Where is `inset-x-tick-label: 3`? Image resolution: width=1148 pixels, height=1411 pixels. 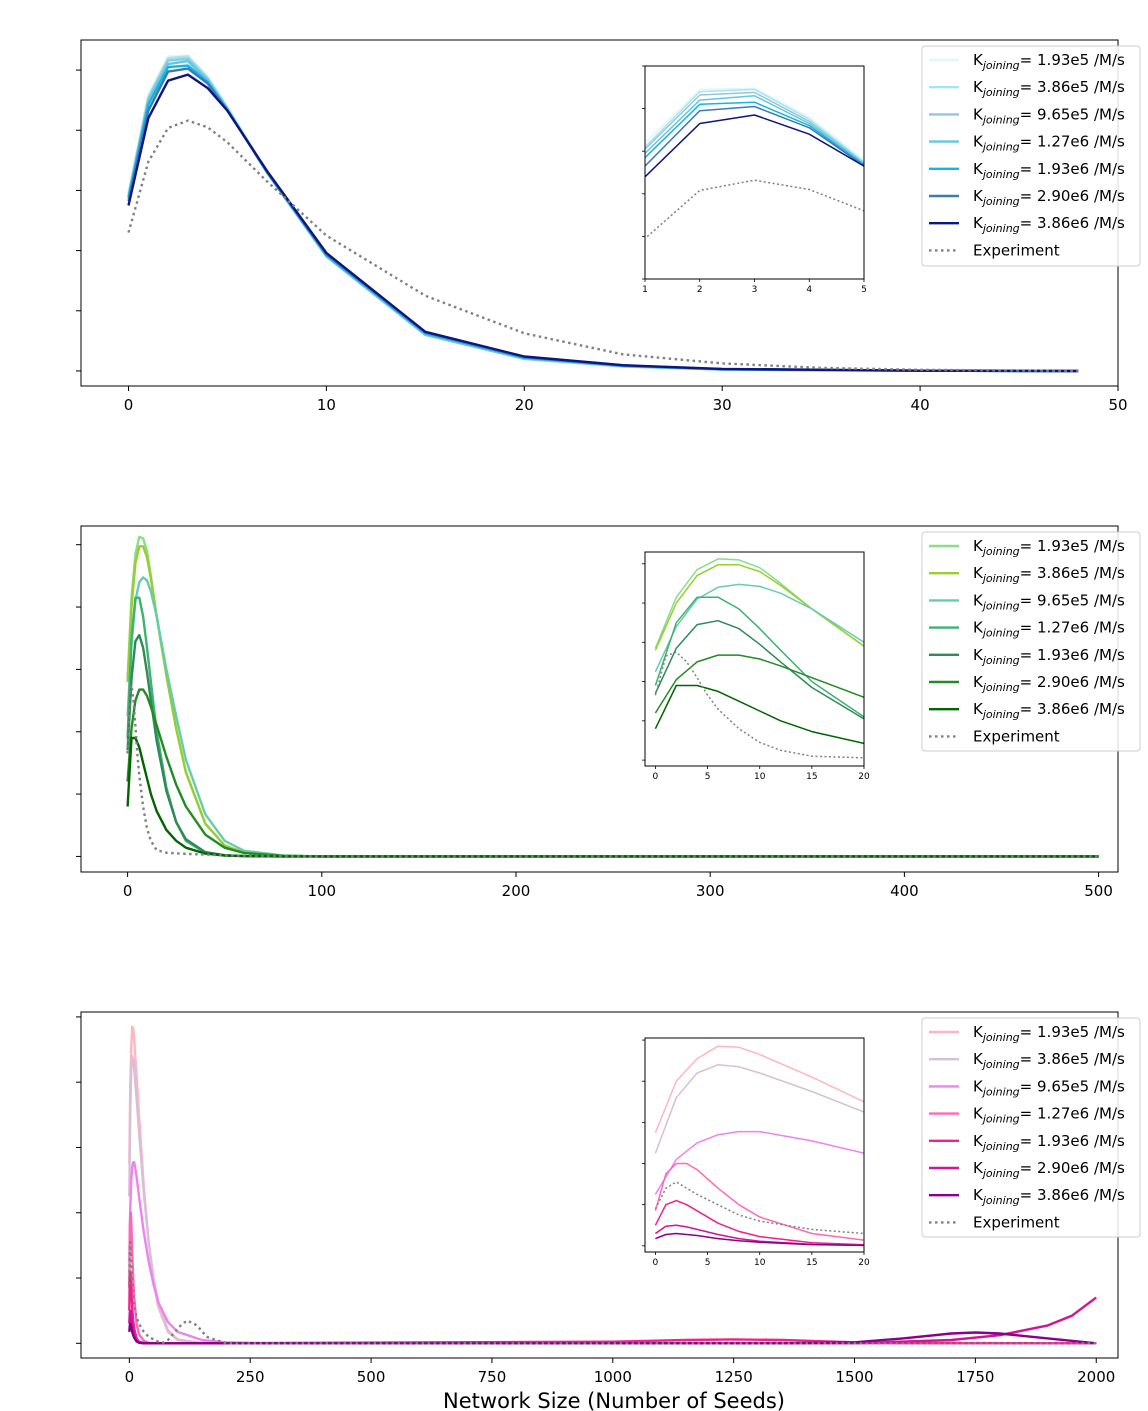 inset-x-tick-label: 3 is located at coordinates (755, 290).